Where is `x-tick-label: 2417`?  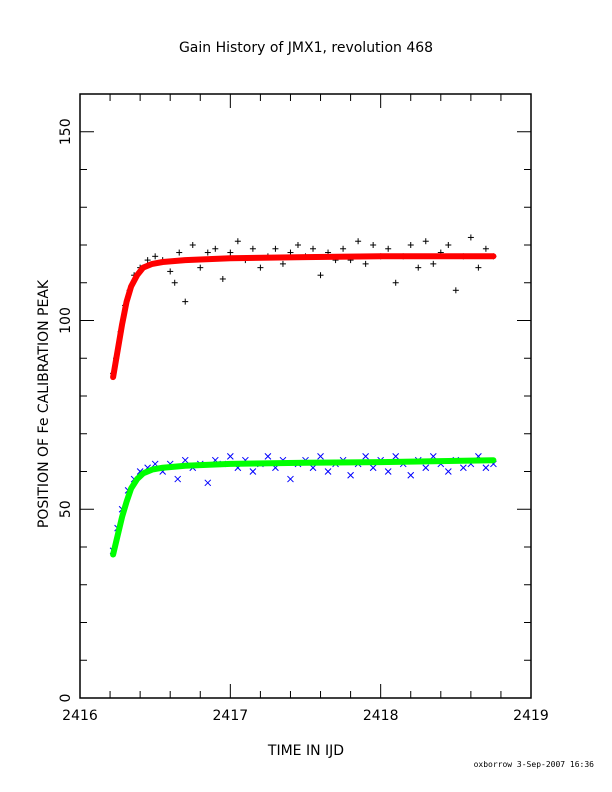 x-tick-label: 2417 is located at coordinates (231, 716).